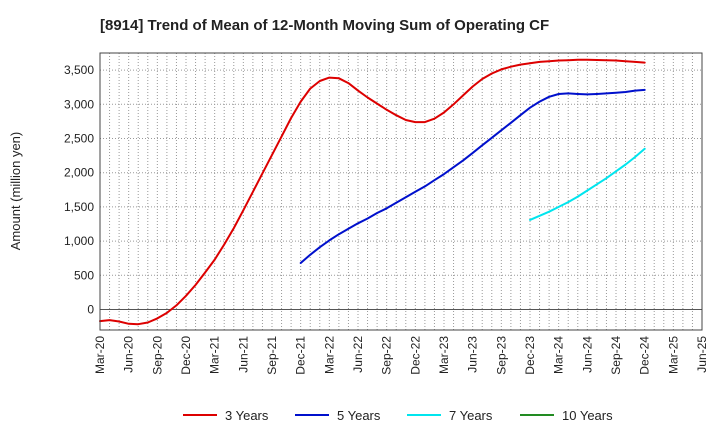  What do you see at coordinates (358, 354) in the screenshot?
I see `x-tick-label: Jun-22` at bounding box center [358, 354].